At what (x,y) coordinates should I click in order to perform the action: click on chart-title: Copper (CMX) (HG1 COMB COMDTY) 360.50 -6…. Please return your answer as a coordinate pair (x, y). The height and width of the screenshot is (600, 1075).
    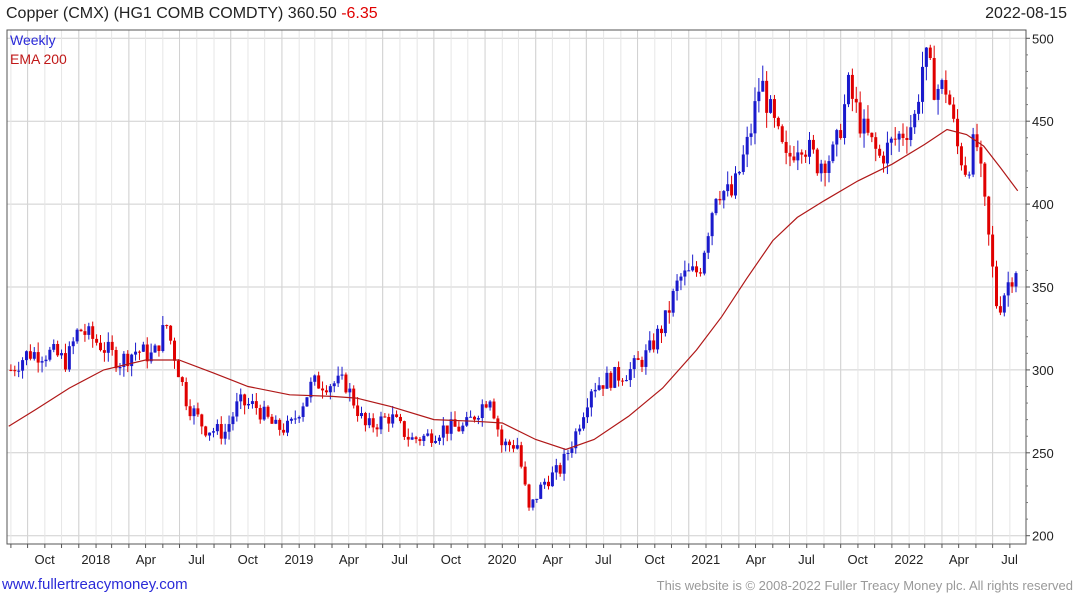
    Looking at the image, I should click on (192, 14).